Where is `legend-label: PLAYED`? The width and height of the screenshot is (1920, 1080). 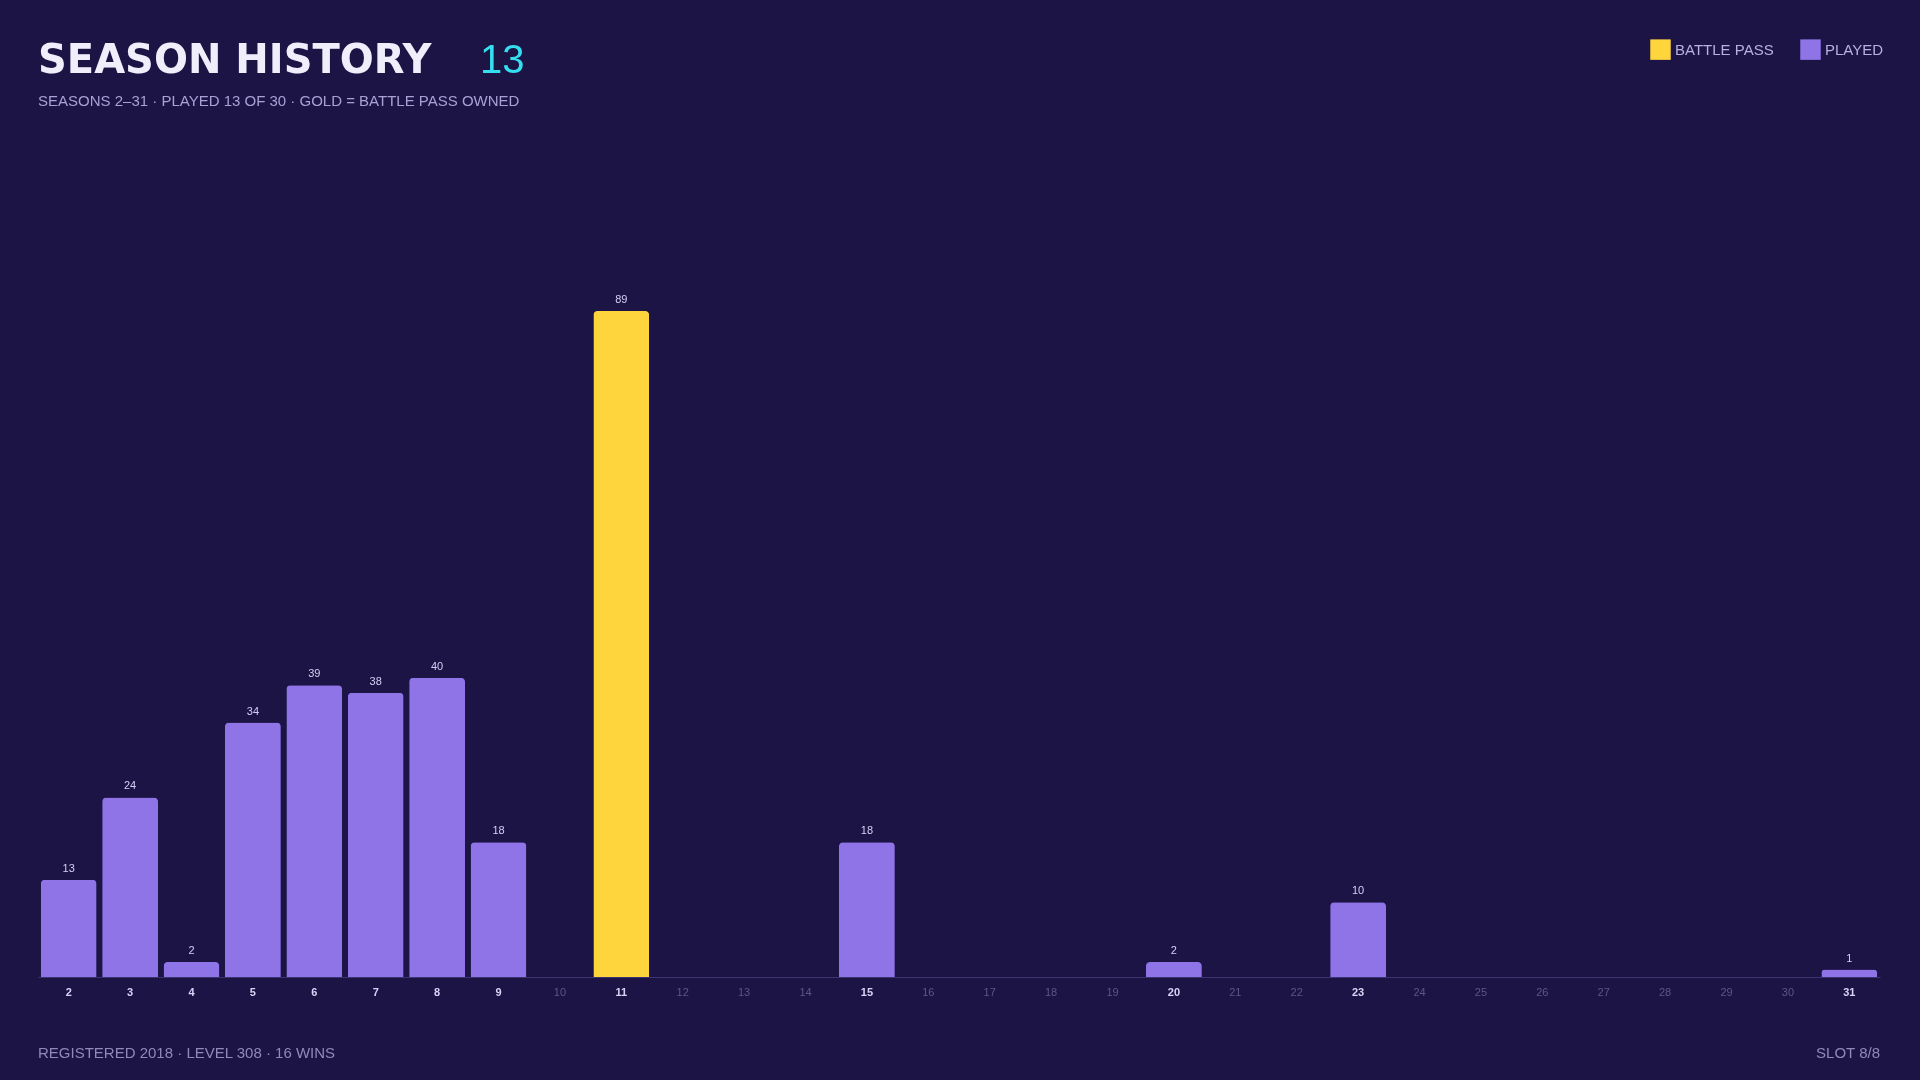
legend-label: PLAYED is located at coordinates (1854, 49).